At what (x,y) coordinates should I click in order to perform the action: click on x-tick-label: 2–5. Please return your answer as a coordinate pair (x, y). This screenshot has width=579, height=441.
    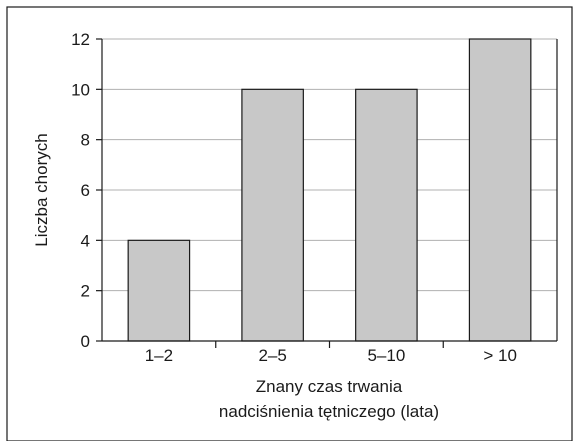
    Looking at the image, I should click on (272, 355).